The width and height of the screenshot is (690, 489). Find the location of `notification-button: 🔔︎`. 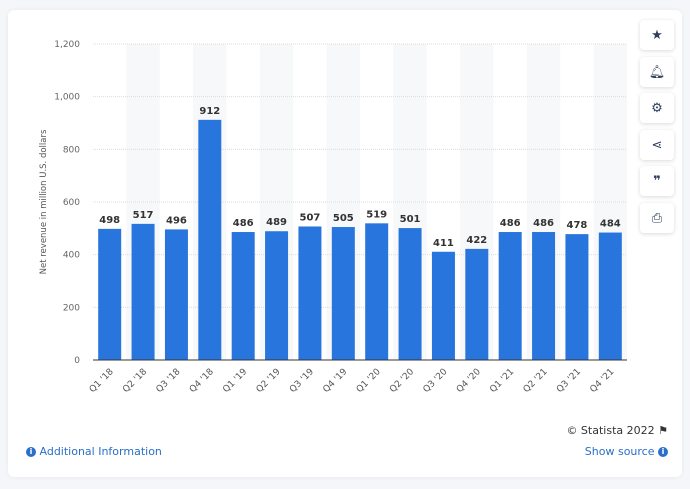

notification-button: 🔔︎ is located at coordinates (657, 72).